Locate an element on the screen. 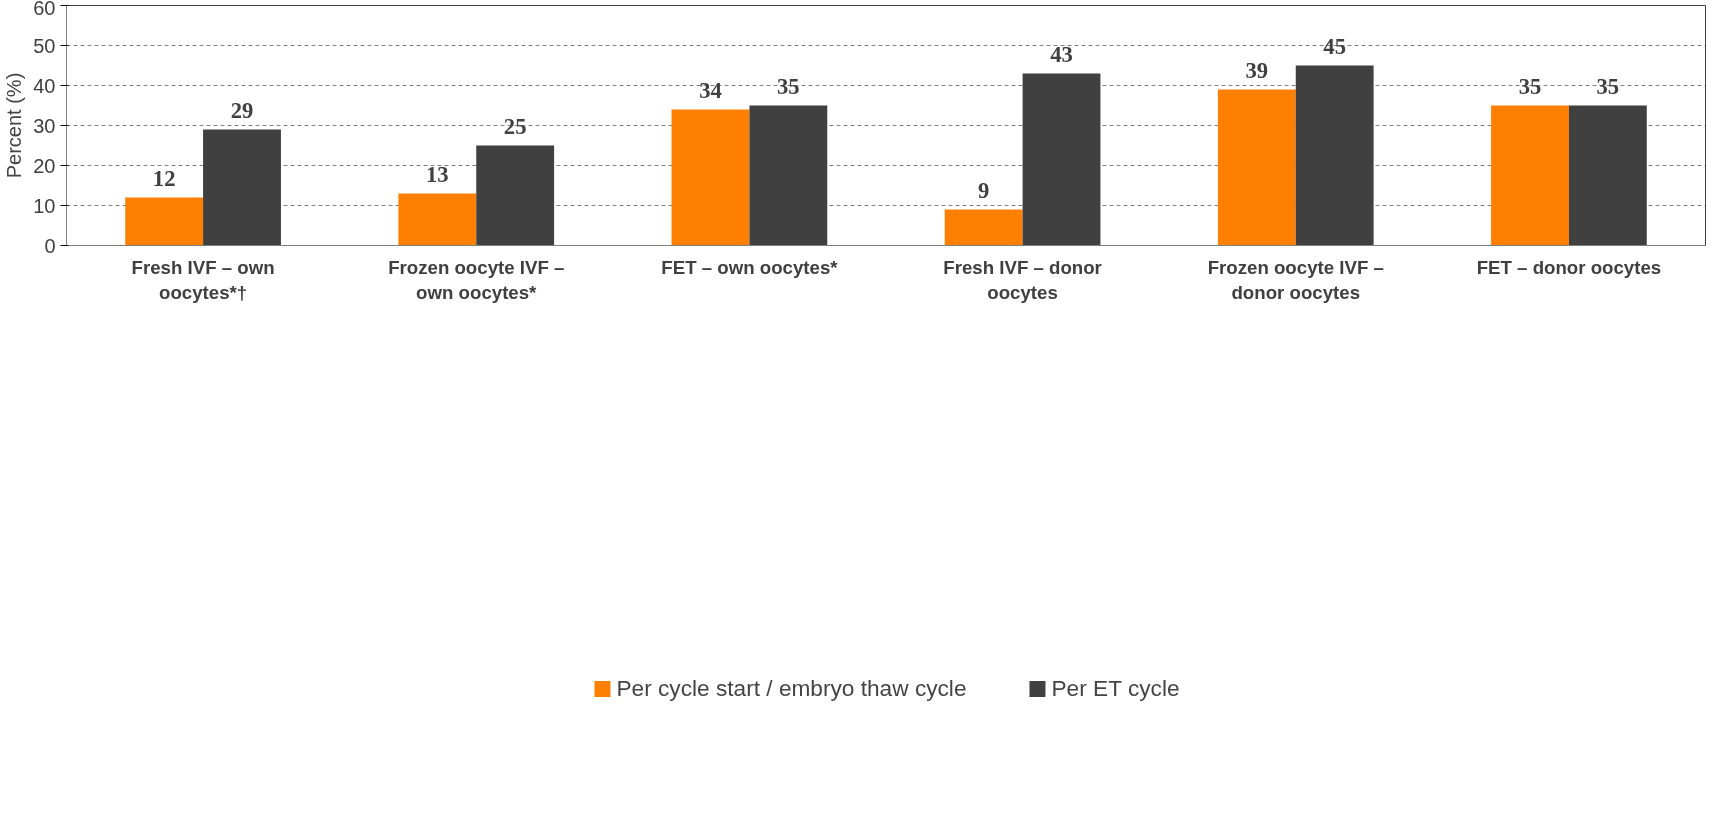 The height and width of the screenshot is (839, 1725). legend-label: Per cycle start / embryo thaw cycle is located at coordinates (791, 688).